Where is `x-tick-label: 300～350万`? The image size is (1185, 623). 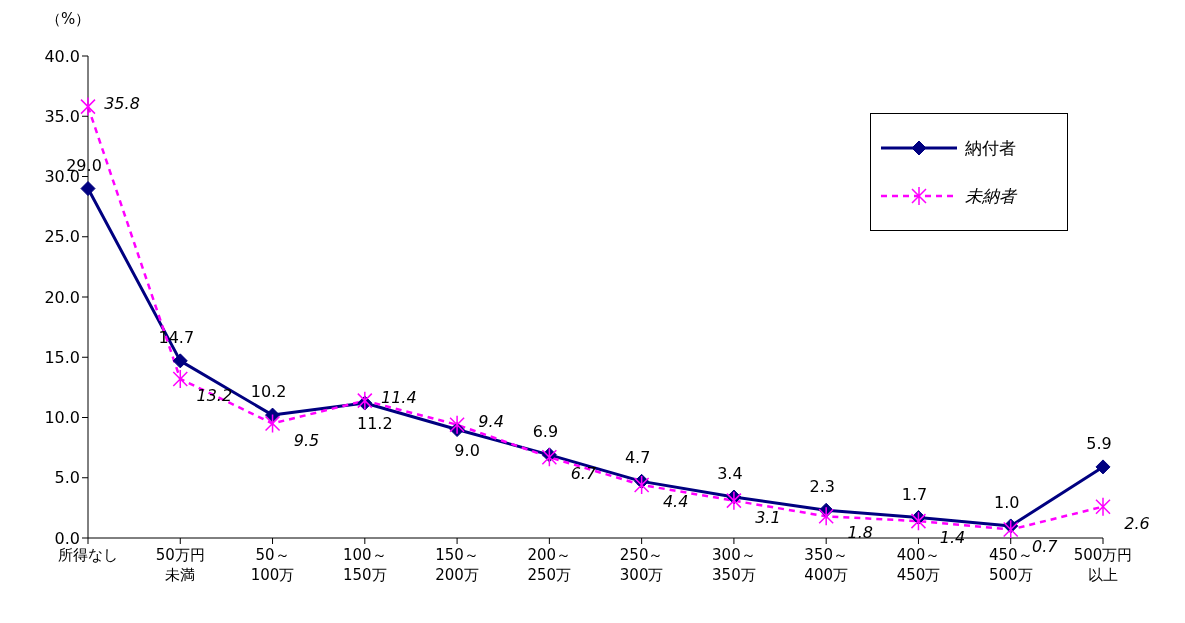 x-tick-label: 300～350万 is located at coordinates (734, 565).